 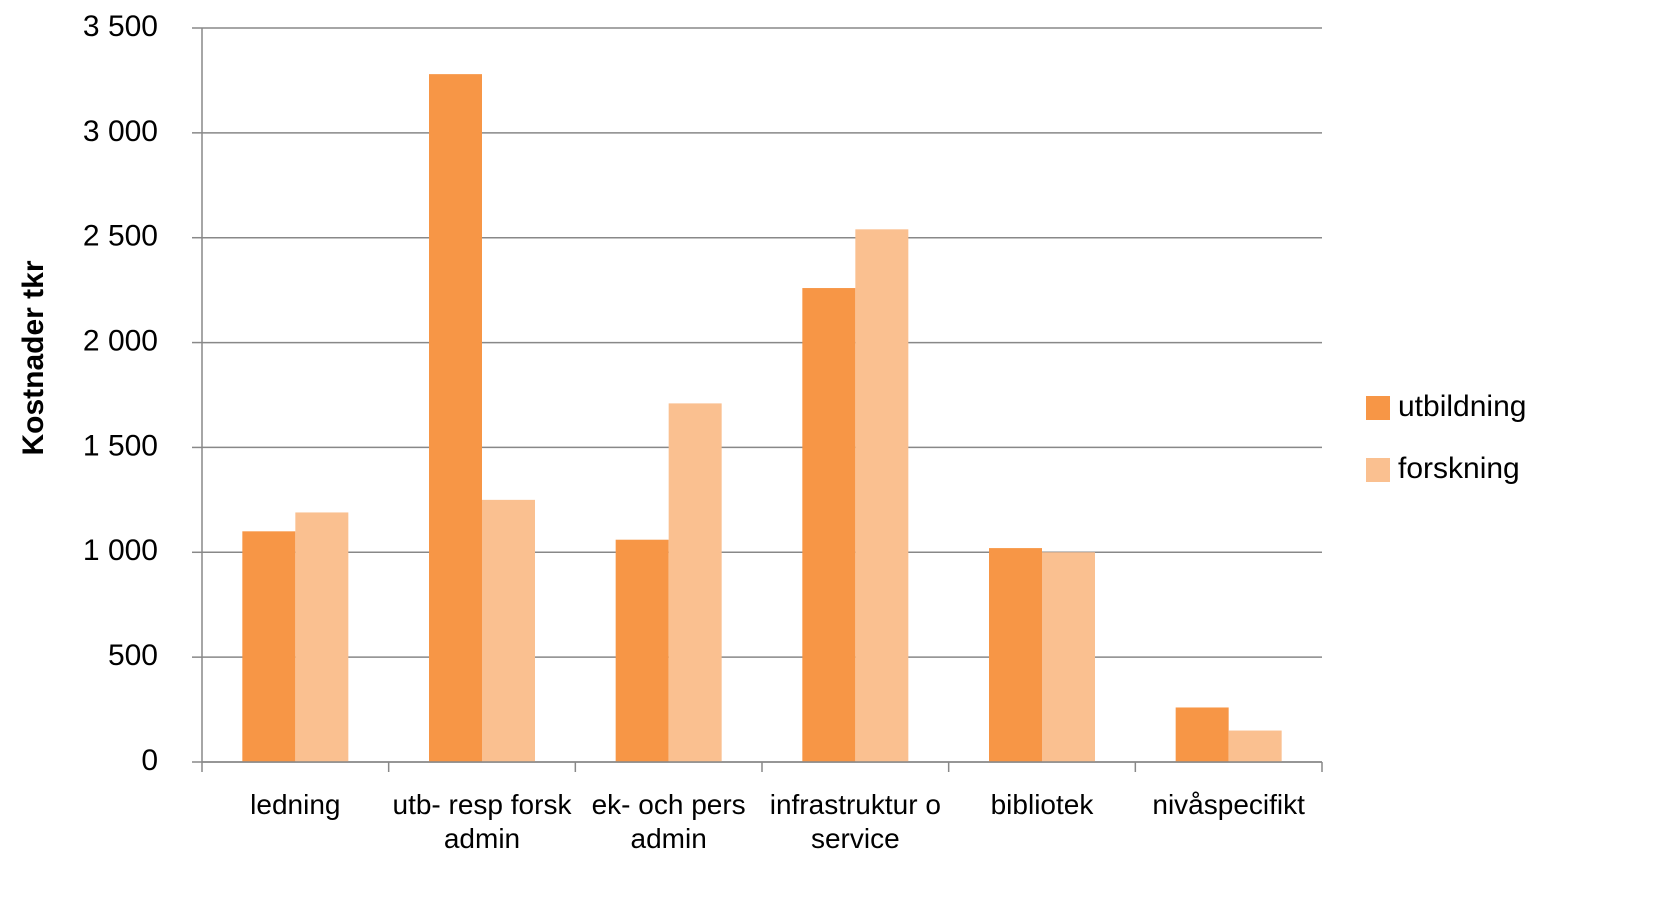 I want to click on x-tick-label-box: nivåspecifikt, so click(x=1228, y=804).